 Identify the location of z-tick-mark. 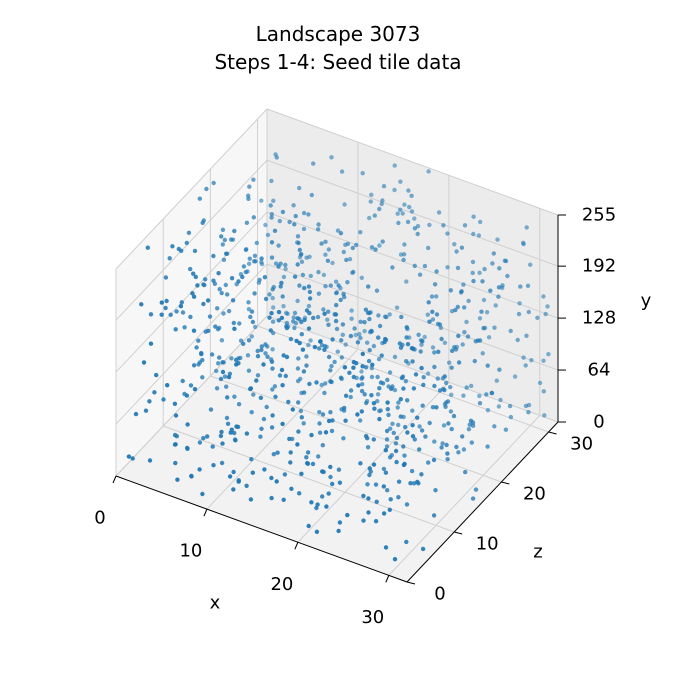
(552, 433).